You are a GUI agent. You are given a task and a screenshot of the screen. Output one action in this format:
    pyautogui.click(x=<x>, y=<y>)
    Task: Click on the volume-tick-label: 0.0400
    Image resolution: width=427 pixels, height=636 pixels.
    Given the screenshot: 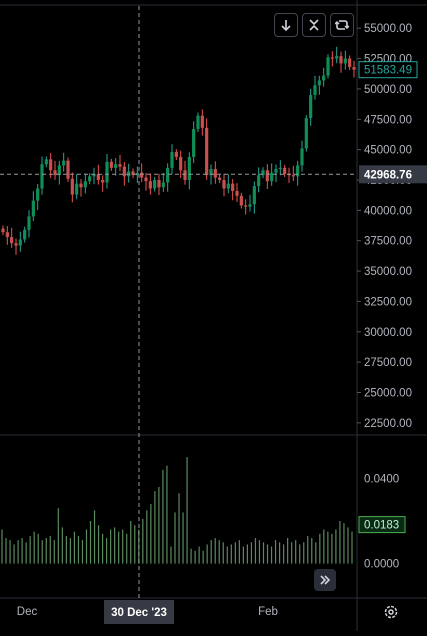 What is the action you would take?
    pyautogui.click(x=381, y=479)
    